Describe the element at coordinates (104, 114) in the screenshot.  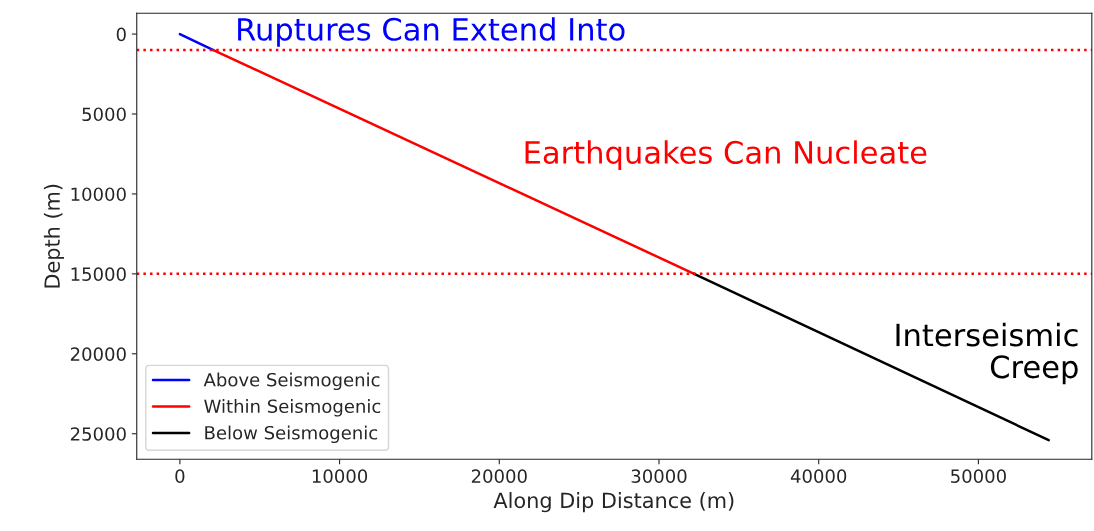
I see `y-tick-label: 5000` at that location.